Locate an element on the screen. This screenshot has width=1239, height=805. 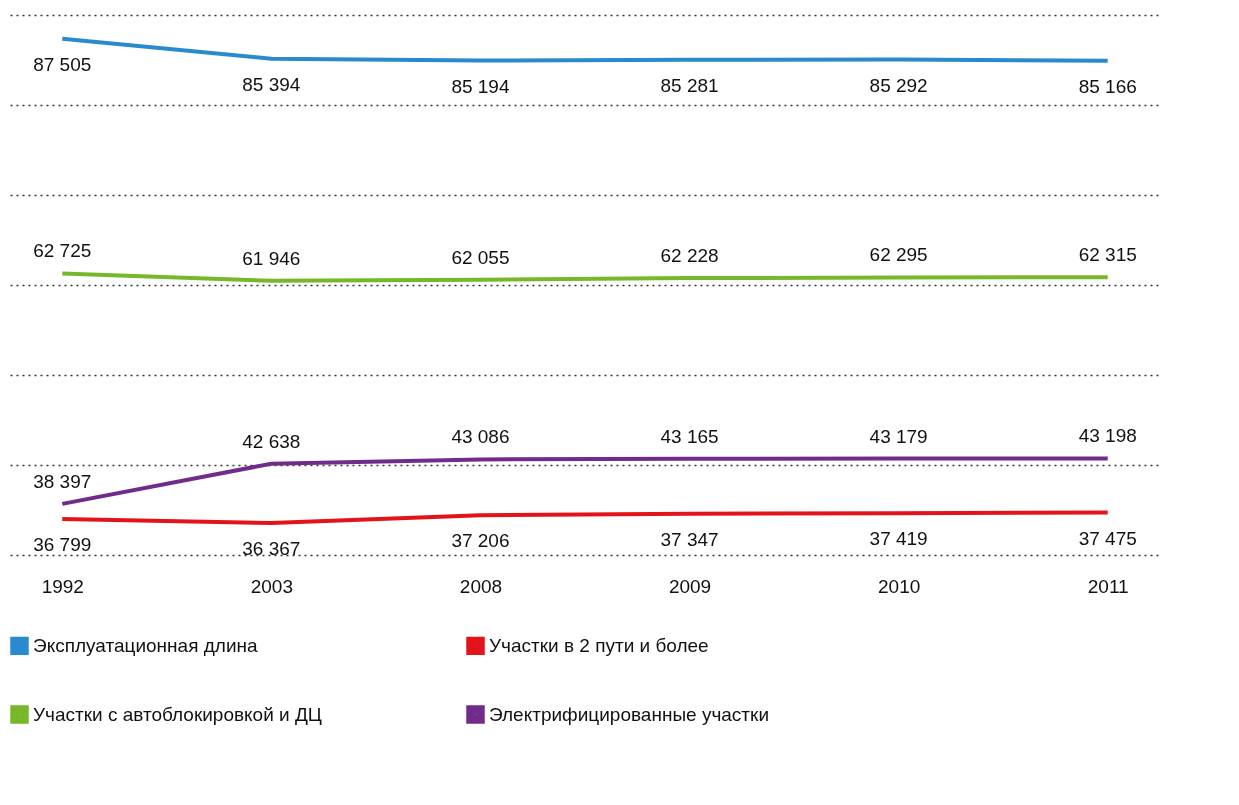
x-tick-label: 2009 is located at coordinates (690, 586).